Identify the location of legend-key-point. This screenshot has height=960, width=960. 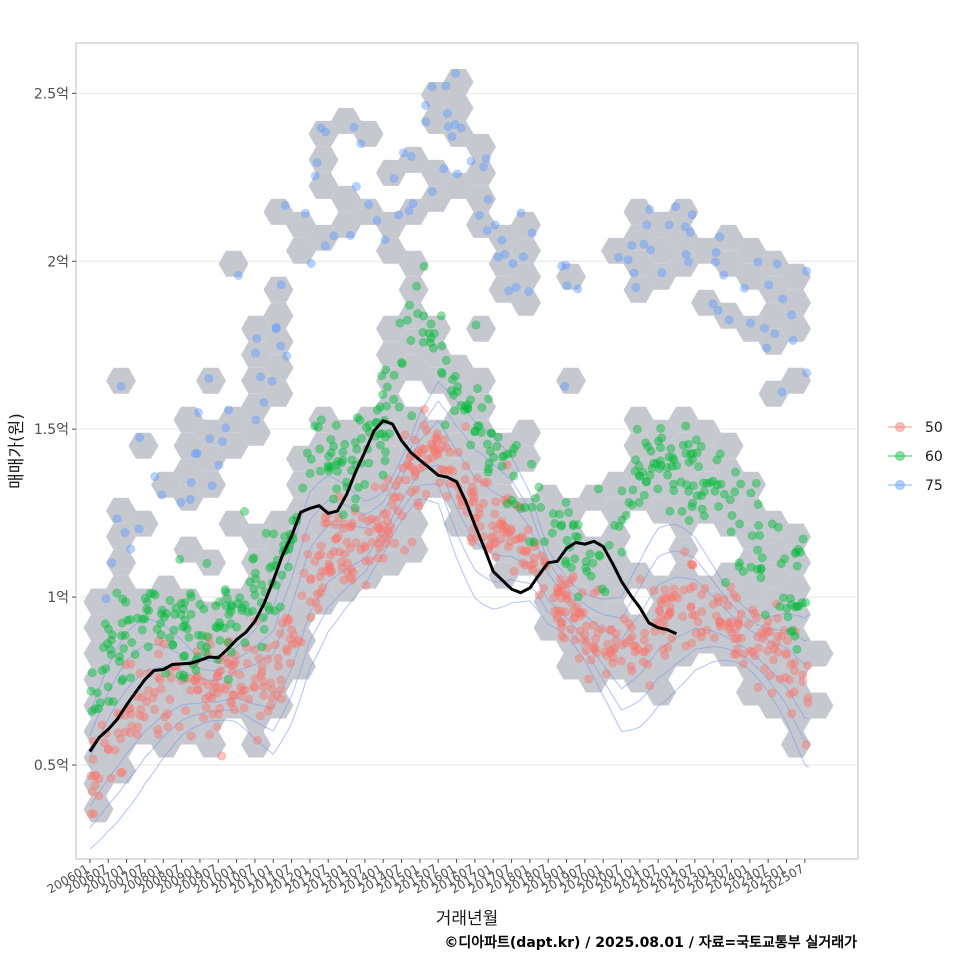
(900, 427).